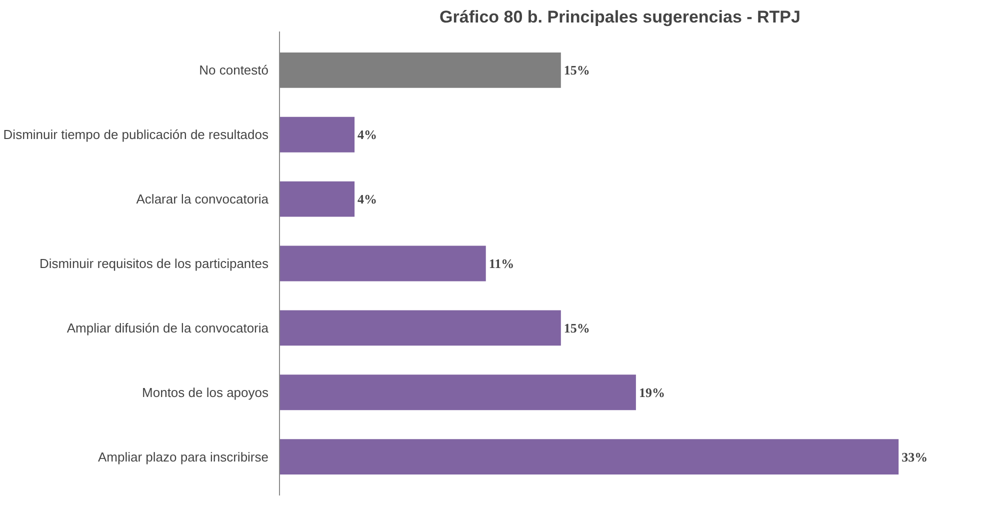  Describe the element at coordinates (183, 456) in the screenshot. I see `y-tick-label: Ampliar plazo para inscribirse` at that location.